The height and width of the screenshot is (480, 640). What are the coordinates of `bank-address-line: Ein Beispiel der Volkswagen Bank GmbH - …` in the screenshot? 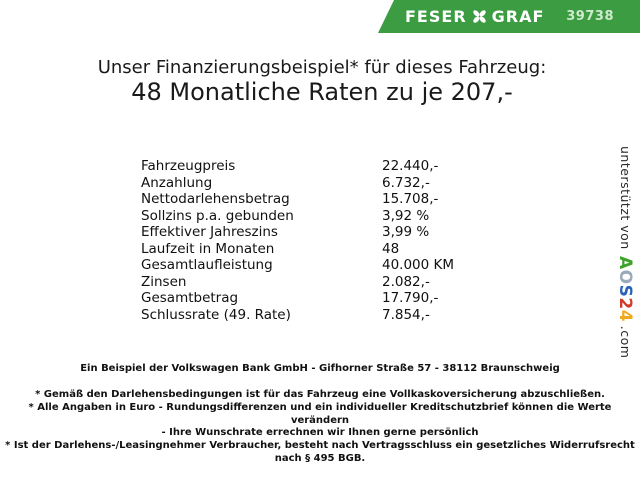 It's located at (320, 368).